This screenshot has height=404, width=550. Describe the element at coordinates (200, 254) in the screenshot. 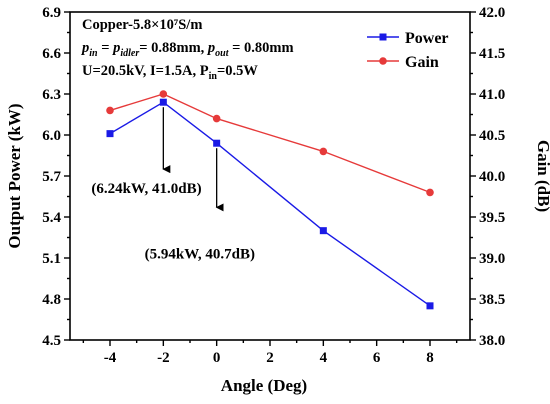

I see `annotation-label: (5.94kW, 40.7dB)` at that location.